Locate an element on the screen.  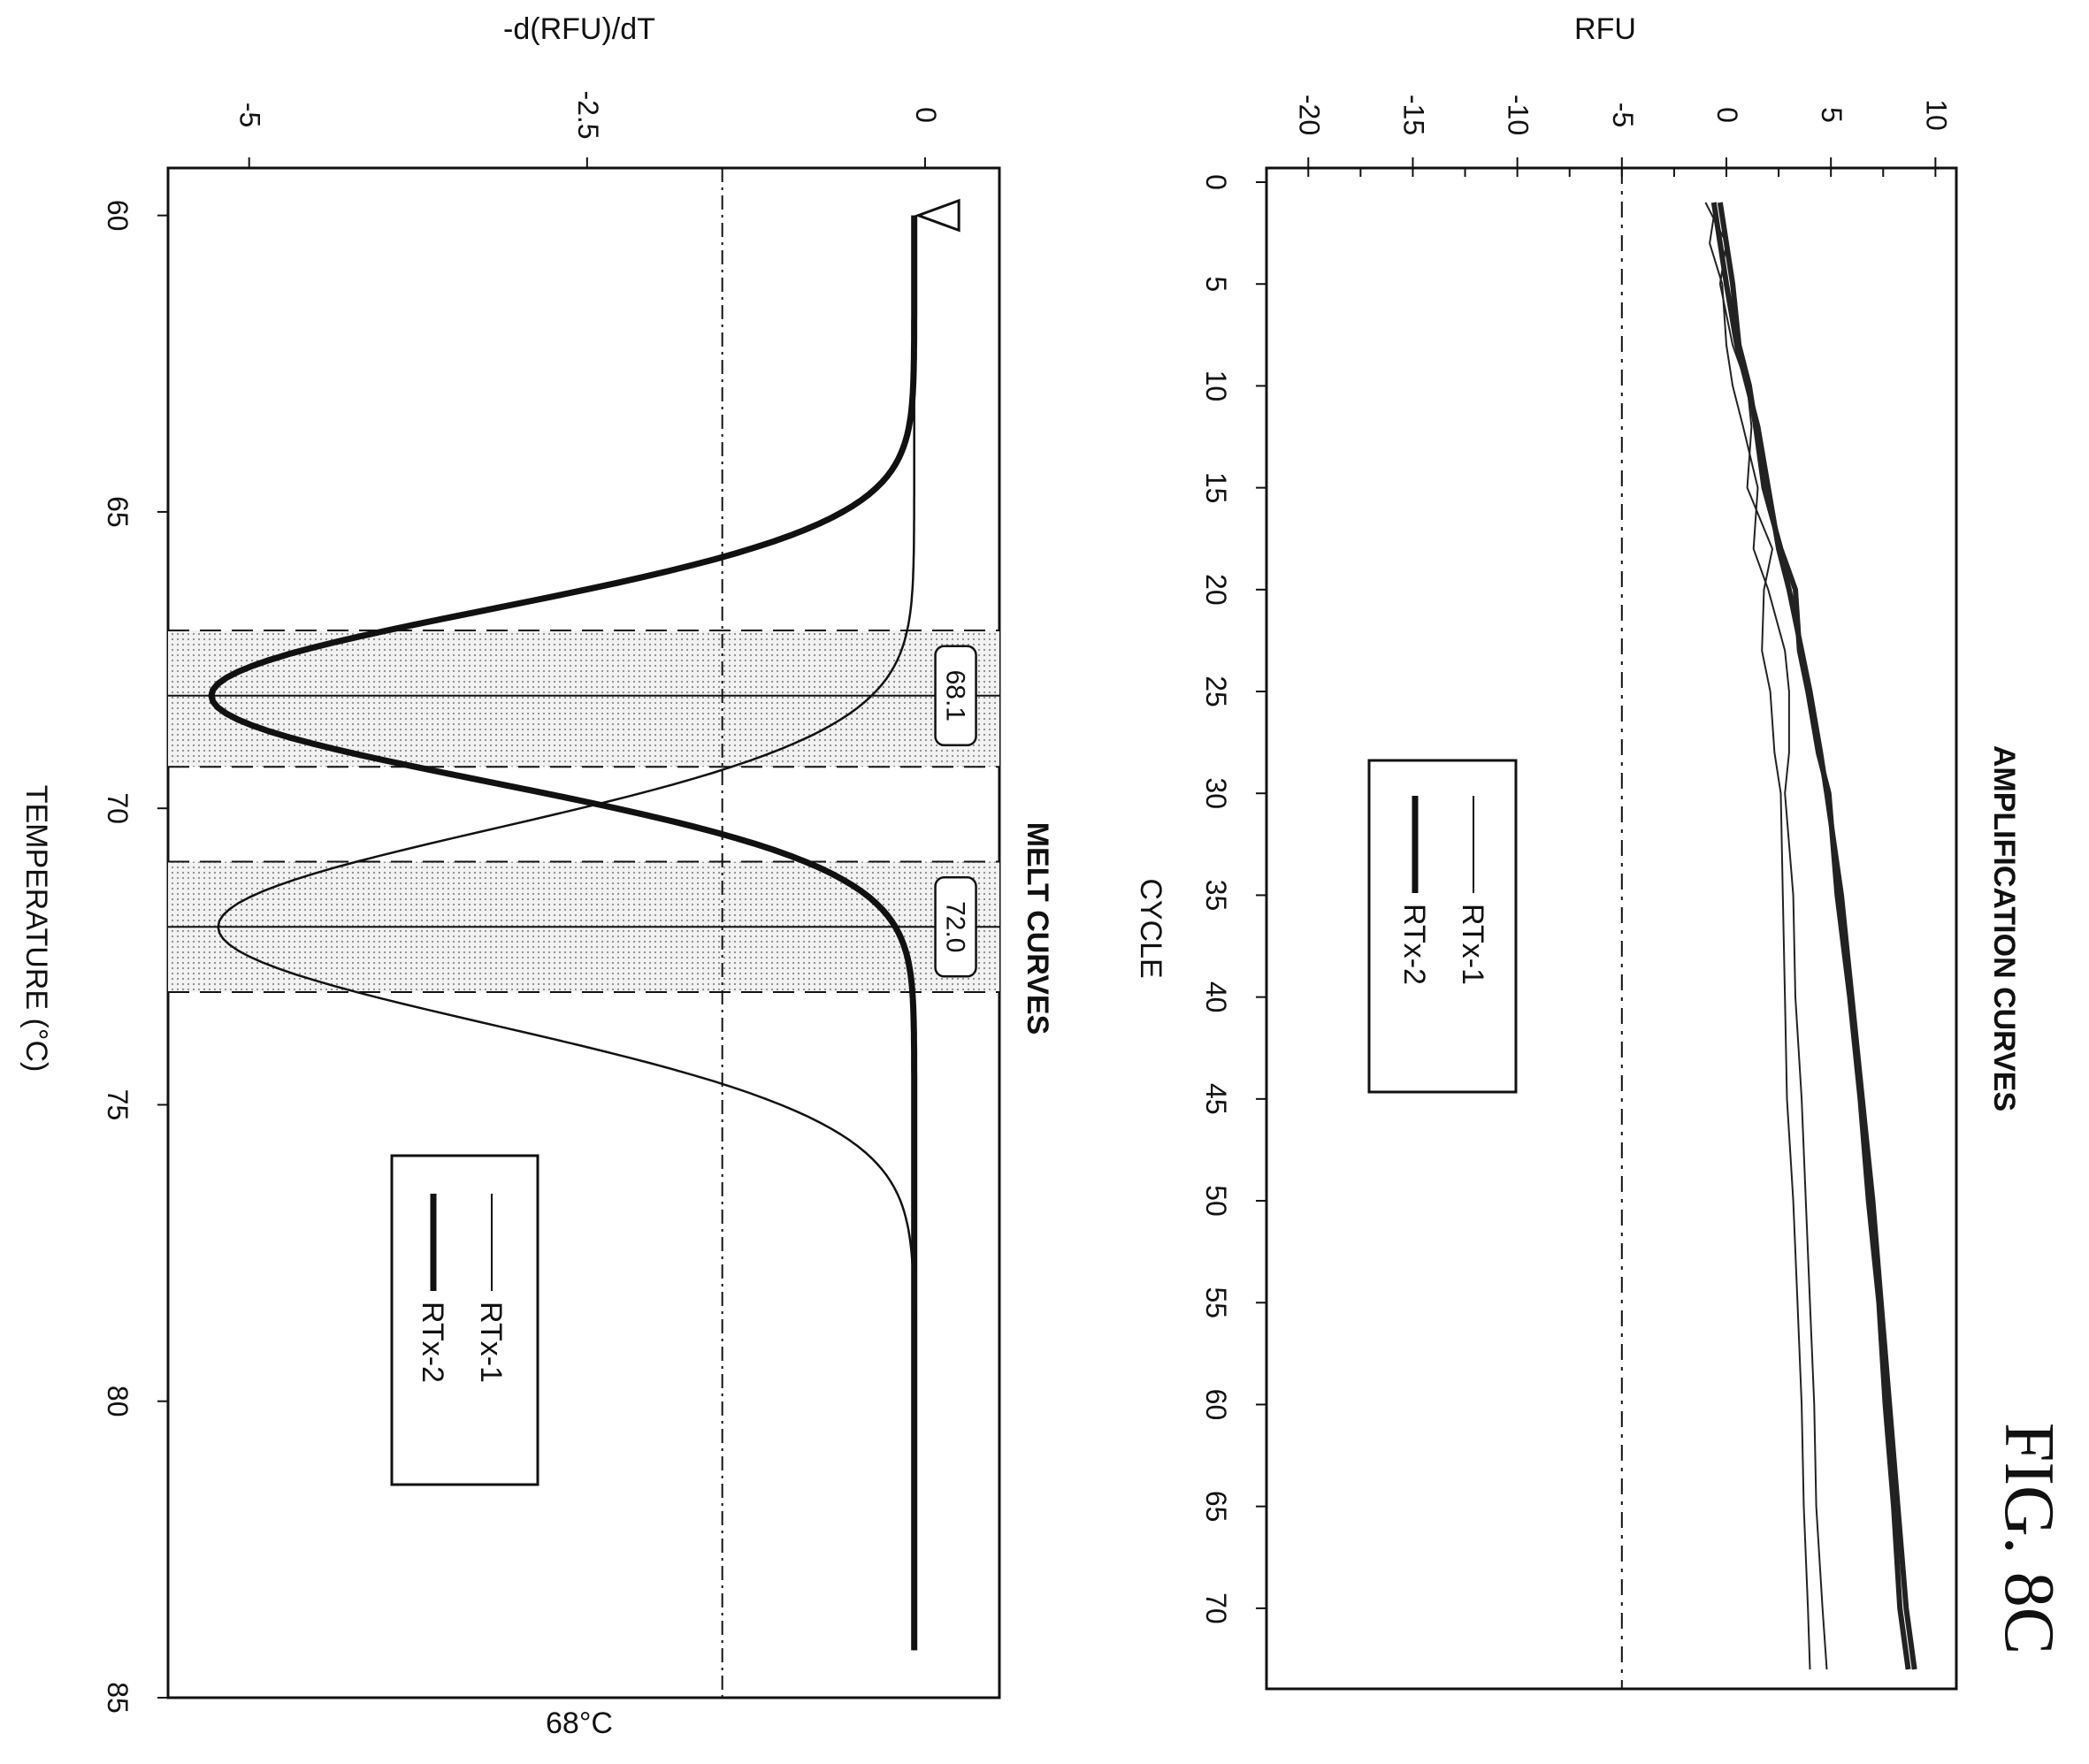
amplification-legend-box is located at coordinates (1442, 926).